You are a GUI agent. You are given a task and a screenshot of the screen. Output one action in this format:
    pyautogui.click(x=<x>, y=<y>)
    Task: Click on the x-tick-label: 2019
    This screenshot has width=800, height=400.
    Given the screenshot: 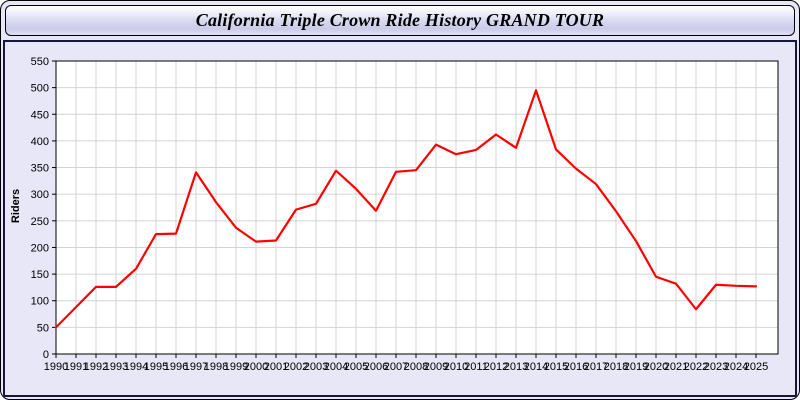 What is the action you would take?
    pyautogui.click(x=636, y=367)
    